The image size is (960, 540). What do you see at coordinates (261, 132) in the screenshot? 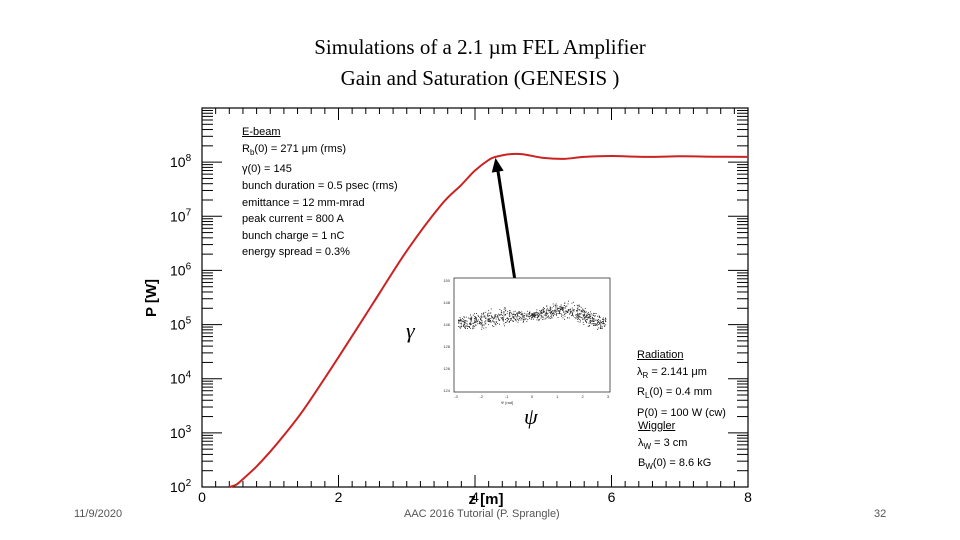
I see `ebeam-header: E-beam` at bounding box center [261, 132].